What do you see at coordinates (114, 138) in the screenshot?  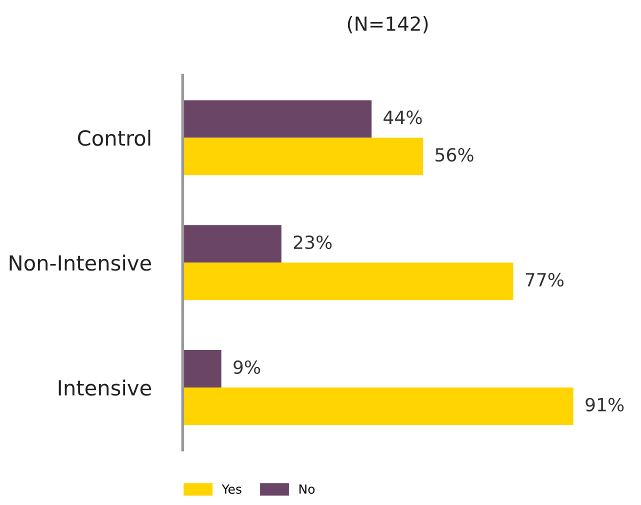 I see `y-tick-label: Control` at bounding box center [114, 138].